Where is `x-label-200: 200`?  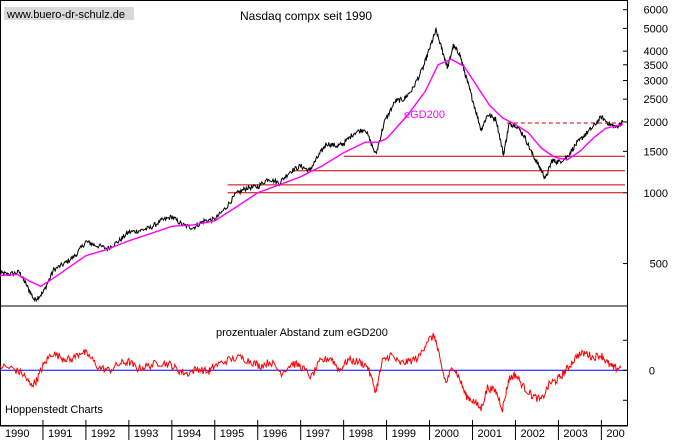
x-label-200: 200 is located at coordinates (615, 434).